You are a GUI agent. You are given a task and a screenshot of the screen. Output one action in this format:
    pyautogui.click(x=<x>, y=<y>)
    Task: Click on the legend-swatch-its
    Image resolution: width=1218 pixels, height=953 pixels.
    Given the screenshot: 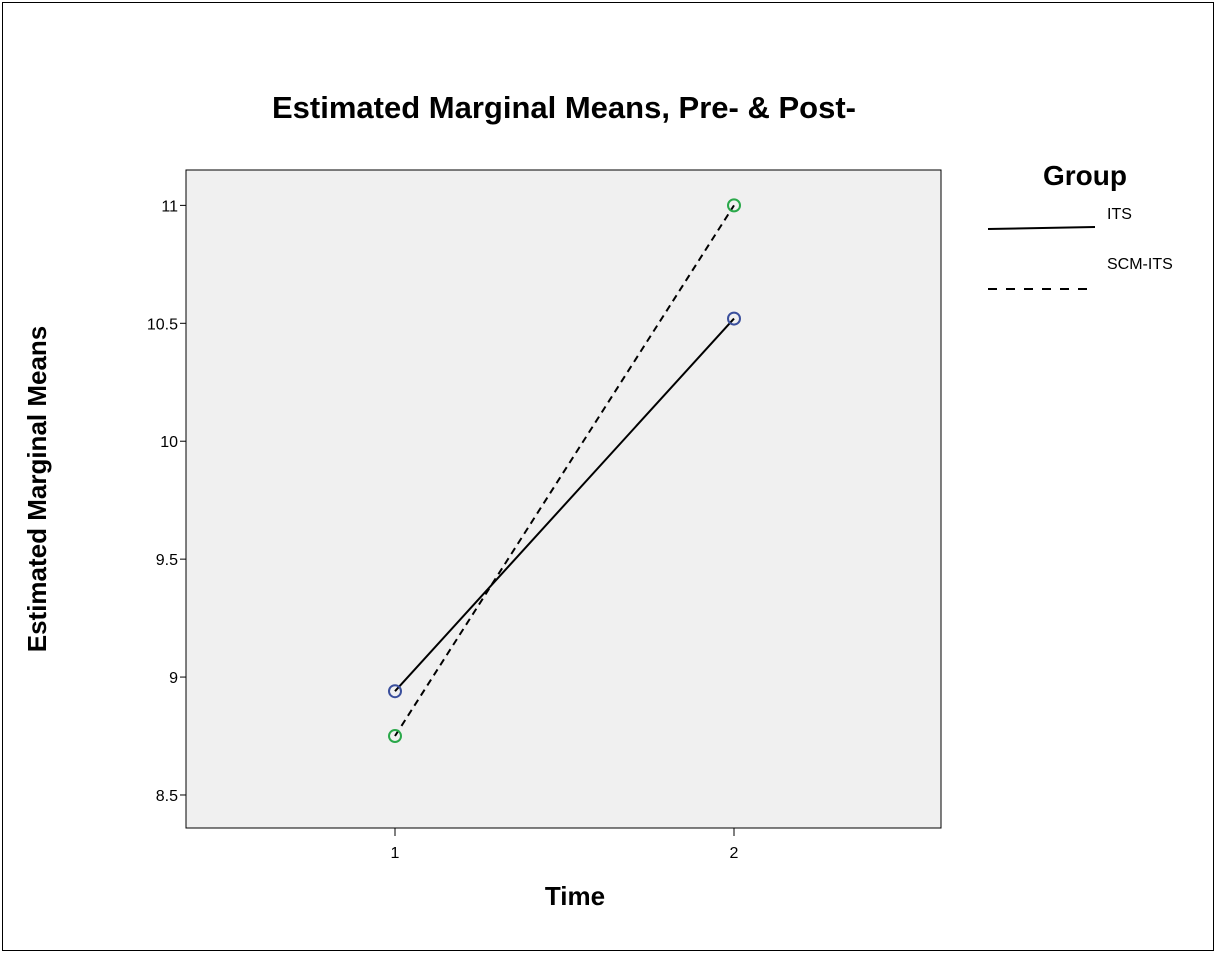 What is the action you would take?
    pyautogui.click(x=1041, y=228)
    